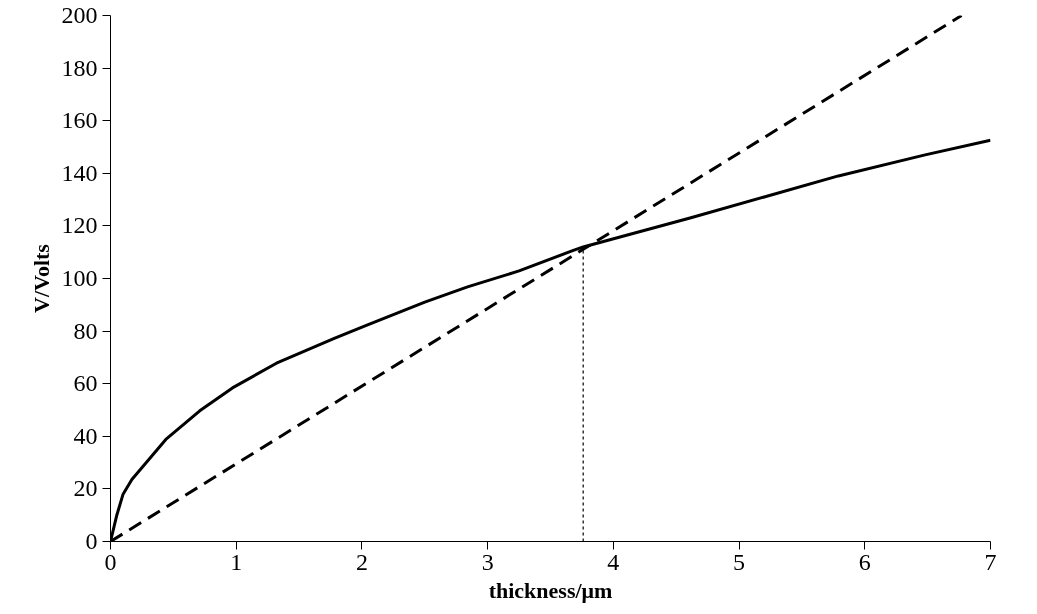 This screenshot has height=614, width=1037. I want to click on x-tick-label: 2, so click(361, 561).